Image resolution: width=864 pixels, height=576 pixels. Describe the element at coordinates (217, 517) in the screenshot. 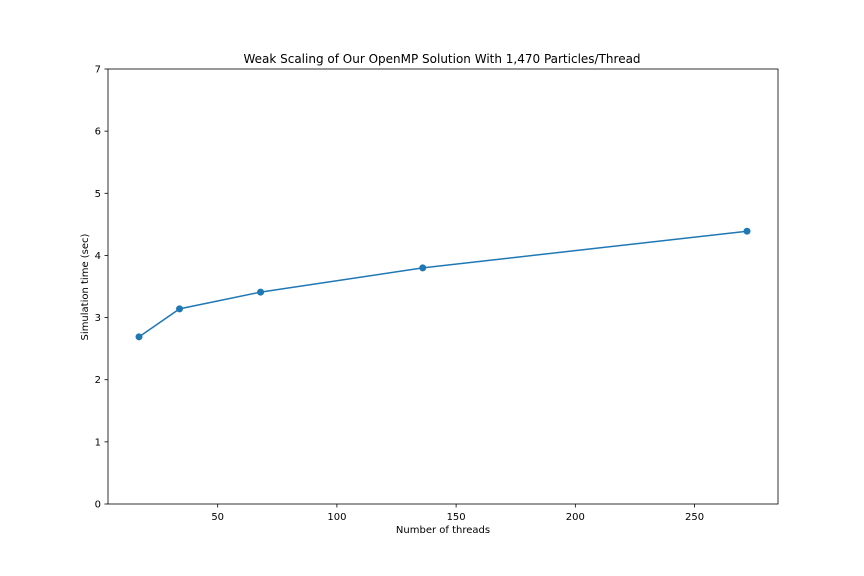

I see `x-tick-label: 50` at that location.